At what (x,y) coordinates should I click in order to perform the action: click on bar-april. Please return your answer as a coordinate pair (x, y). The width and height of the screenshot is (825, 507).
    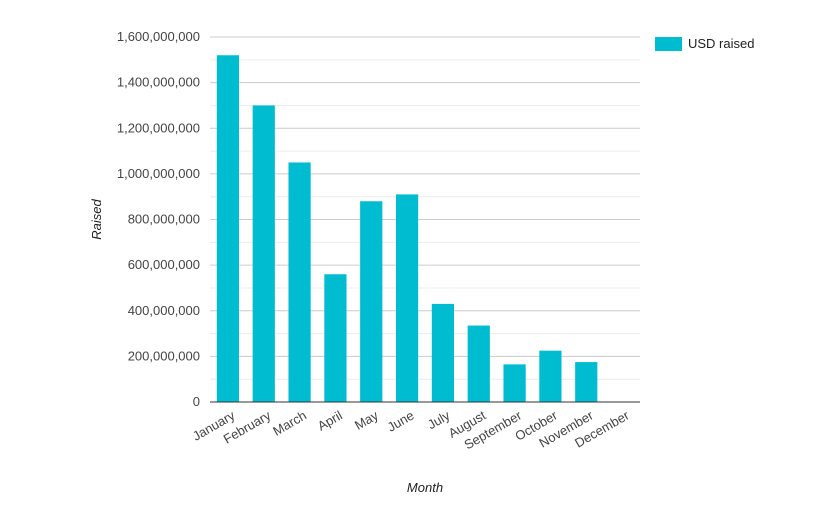
    Looking at the image, I should click on (335, 338).